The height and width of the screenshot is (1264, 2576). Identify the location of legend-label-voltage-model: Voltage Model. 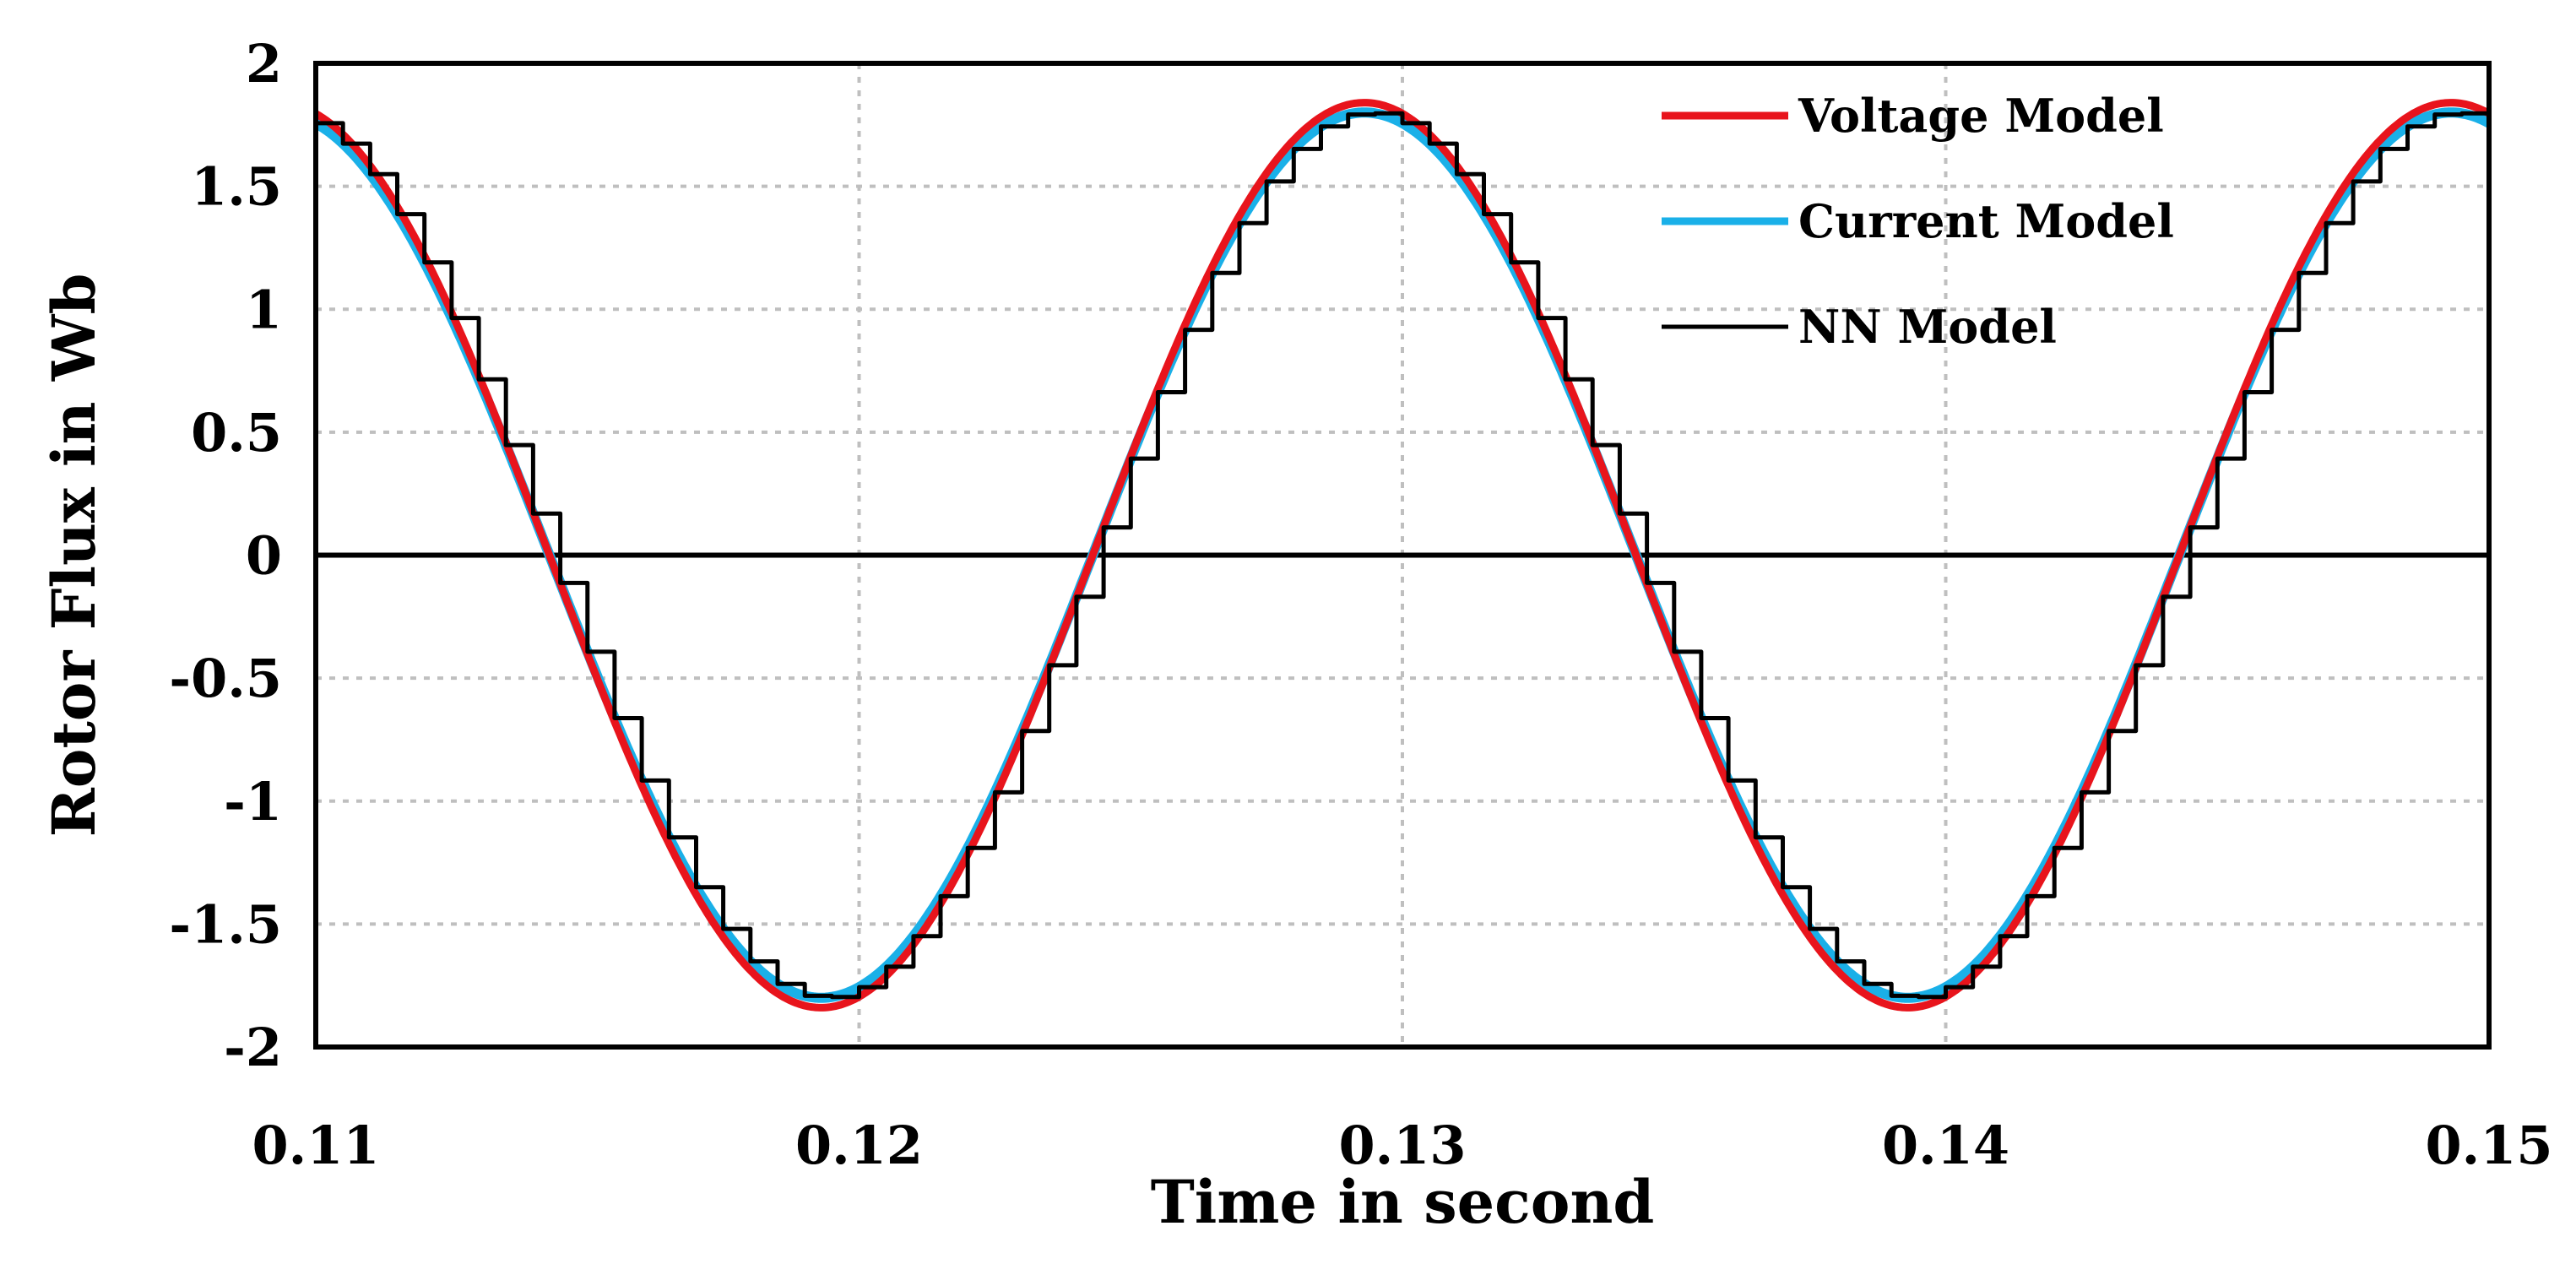
(1981, 116).